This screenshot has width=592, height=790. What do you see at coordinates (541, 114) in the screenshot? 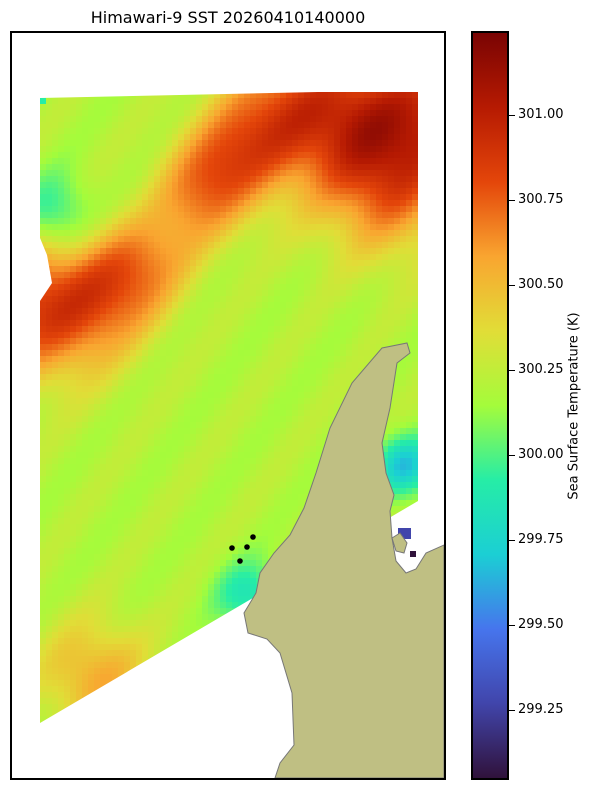
I see `colorbar-tick-label: 301.00` at bounding box center [541, 114].